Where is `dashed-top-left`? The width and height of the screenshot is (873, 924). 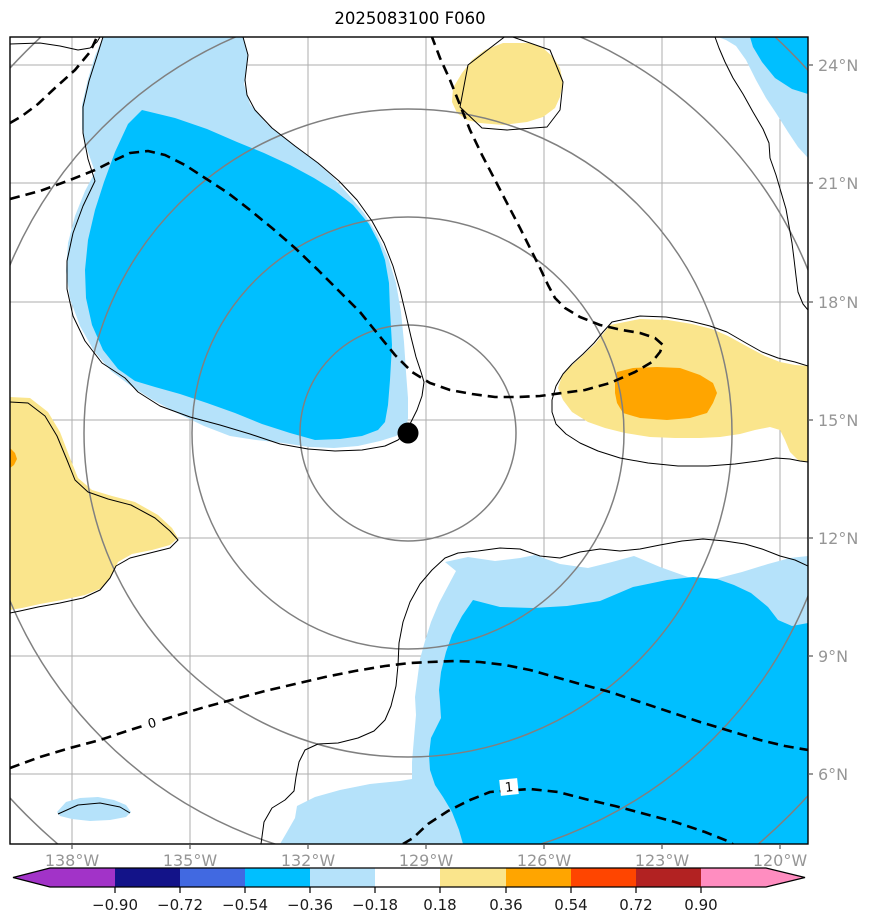
dashed-top-left is located at coordinates (54, 81).